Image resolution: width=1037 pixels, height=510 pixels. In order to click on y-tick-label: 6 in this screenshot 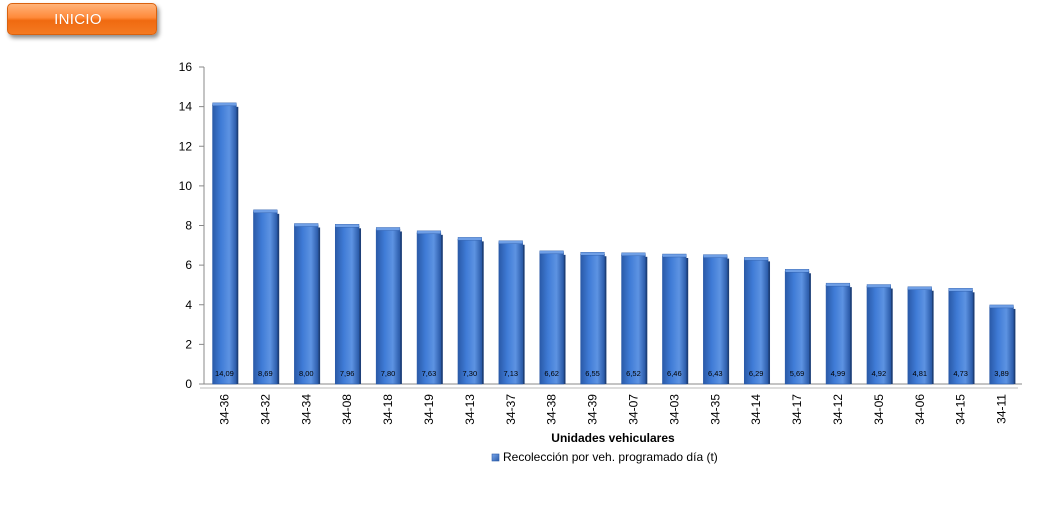, I will do `click(188, 265)`.